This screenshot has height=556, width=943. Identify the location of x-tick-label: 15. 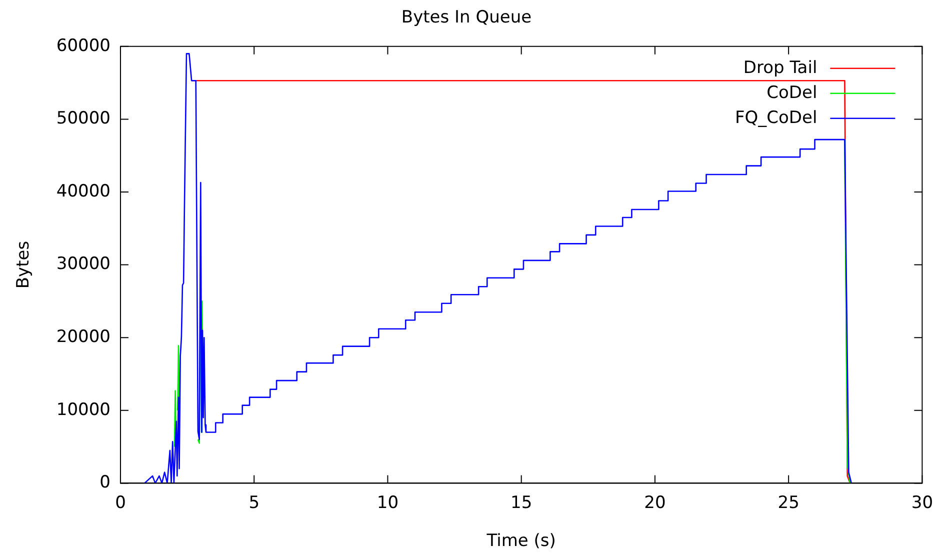
(521, 502).